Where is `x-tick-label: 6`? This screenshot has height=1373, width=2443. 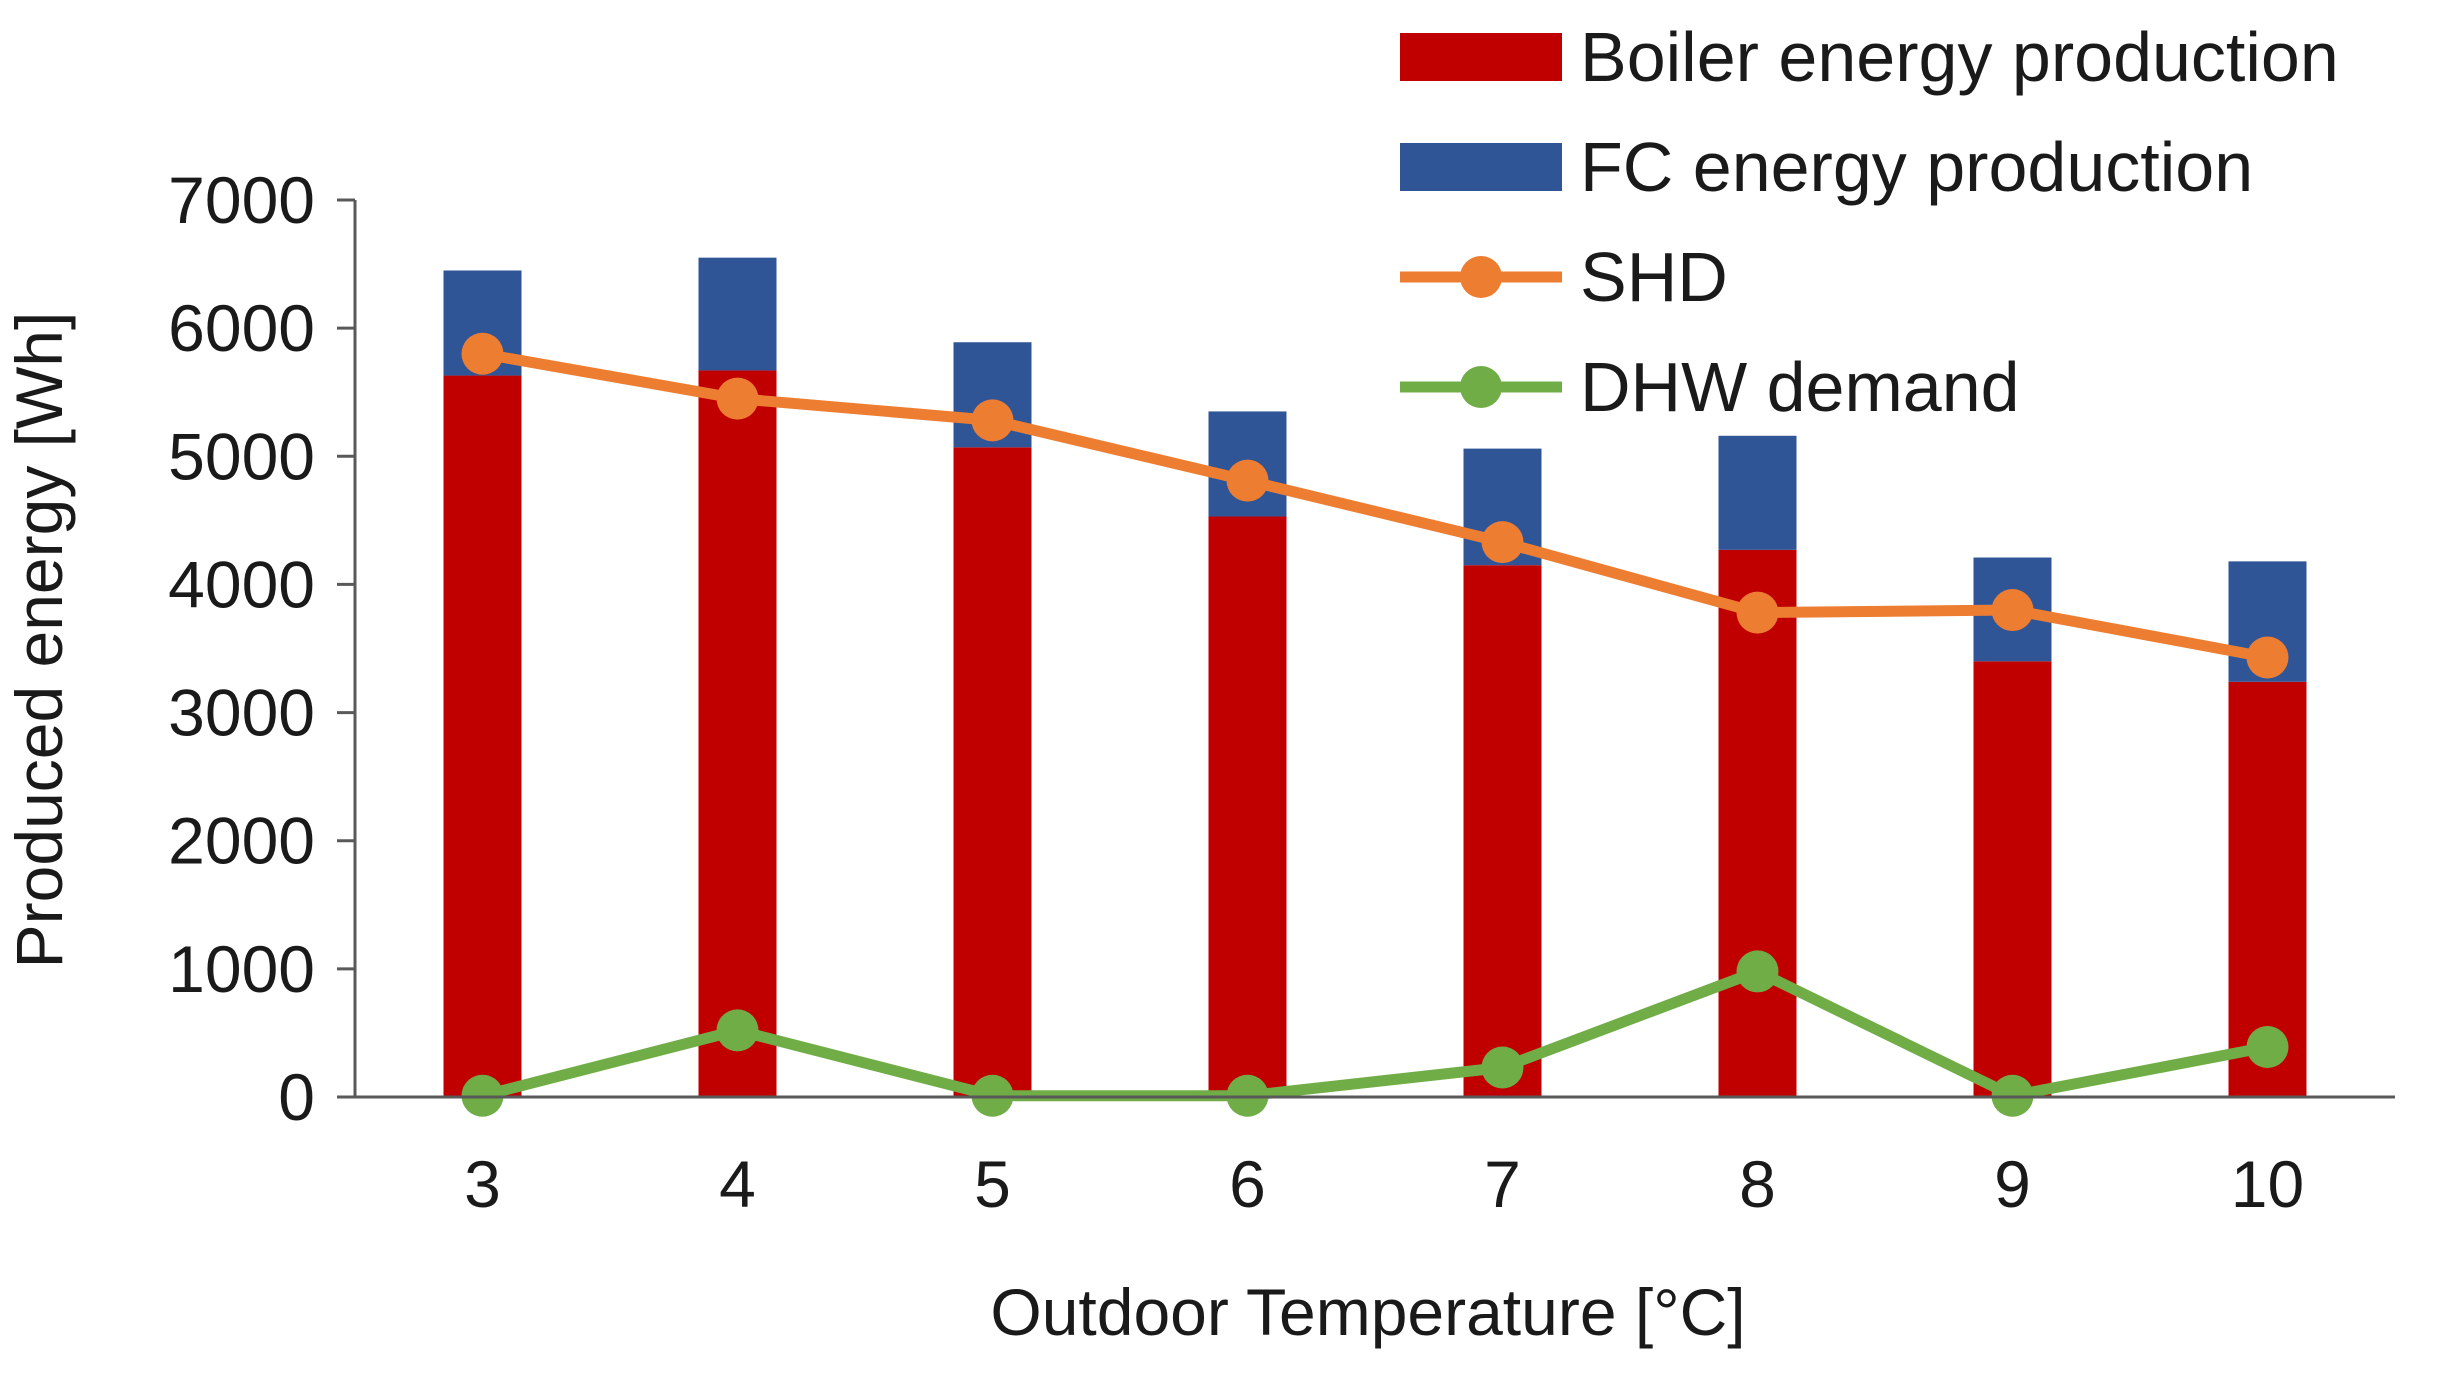
x-tick-label: 6 is located at coordinates (1247, 1184).